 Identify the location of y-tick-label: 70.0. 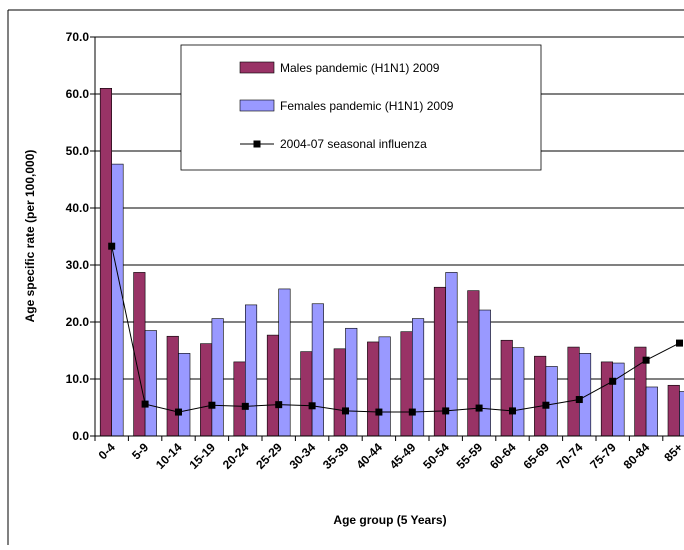
(78, 37).